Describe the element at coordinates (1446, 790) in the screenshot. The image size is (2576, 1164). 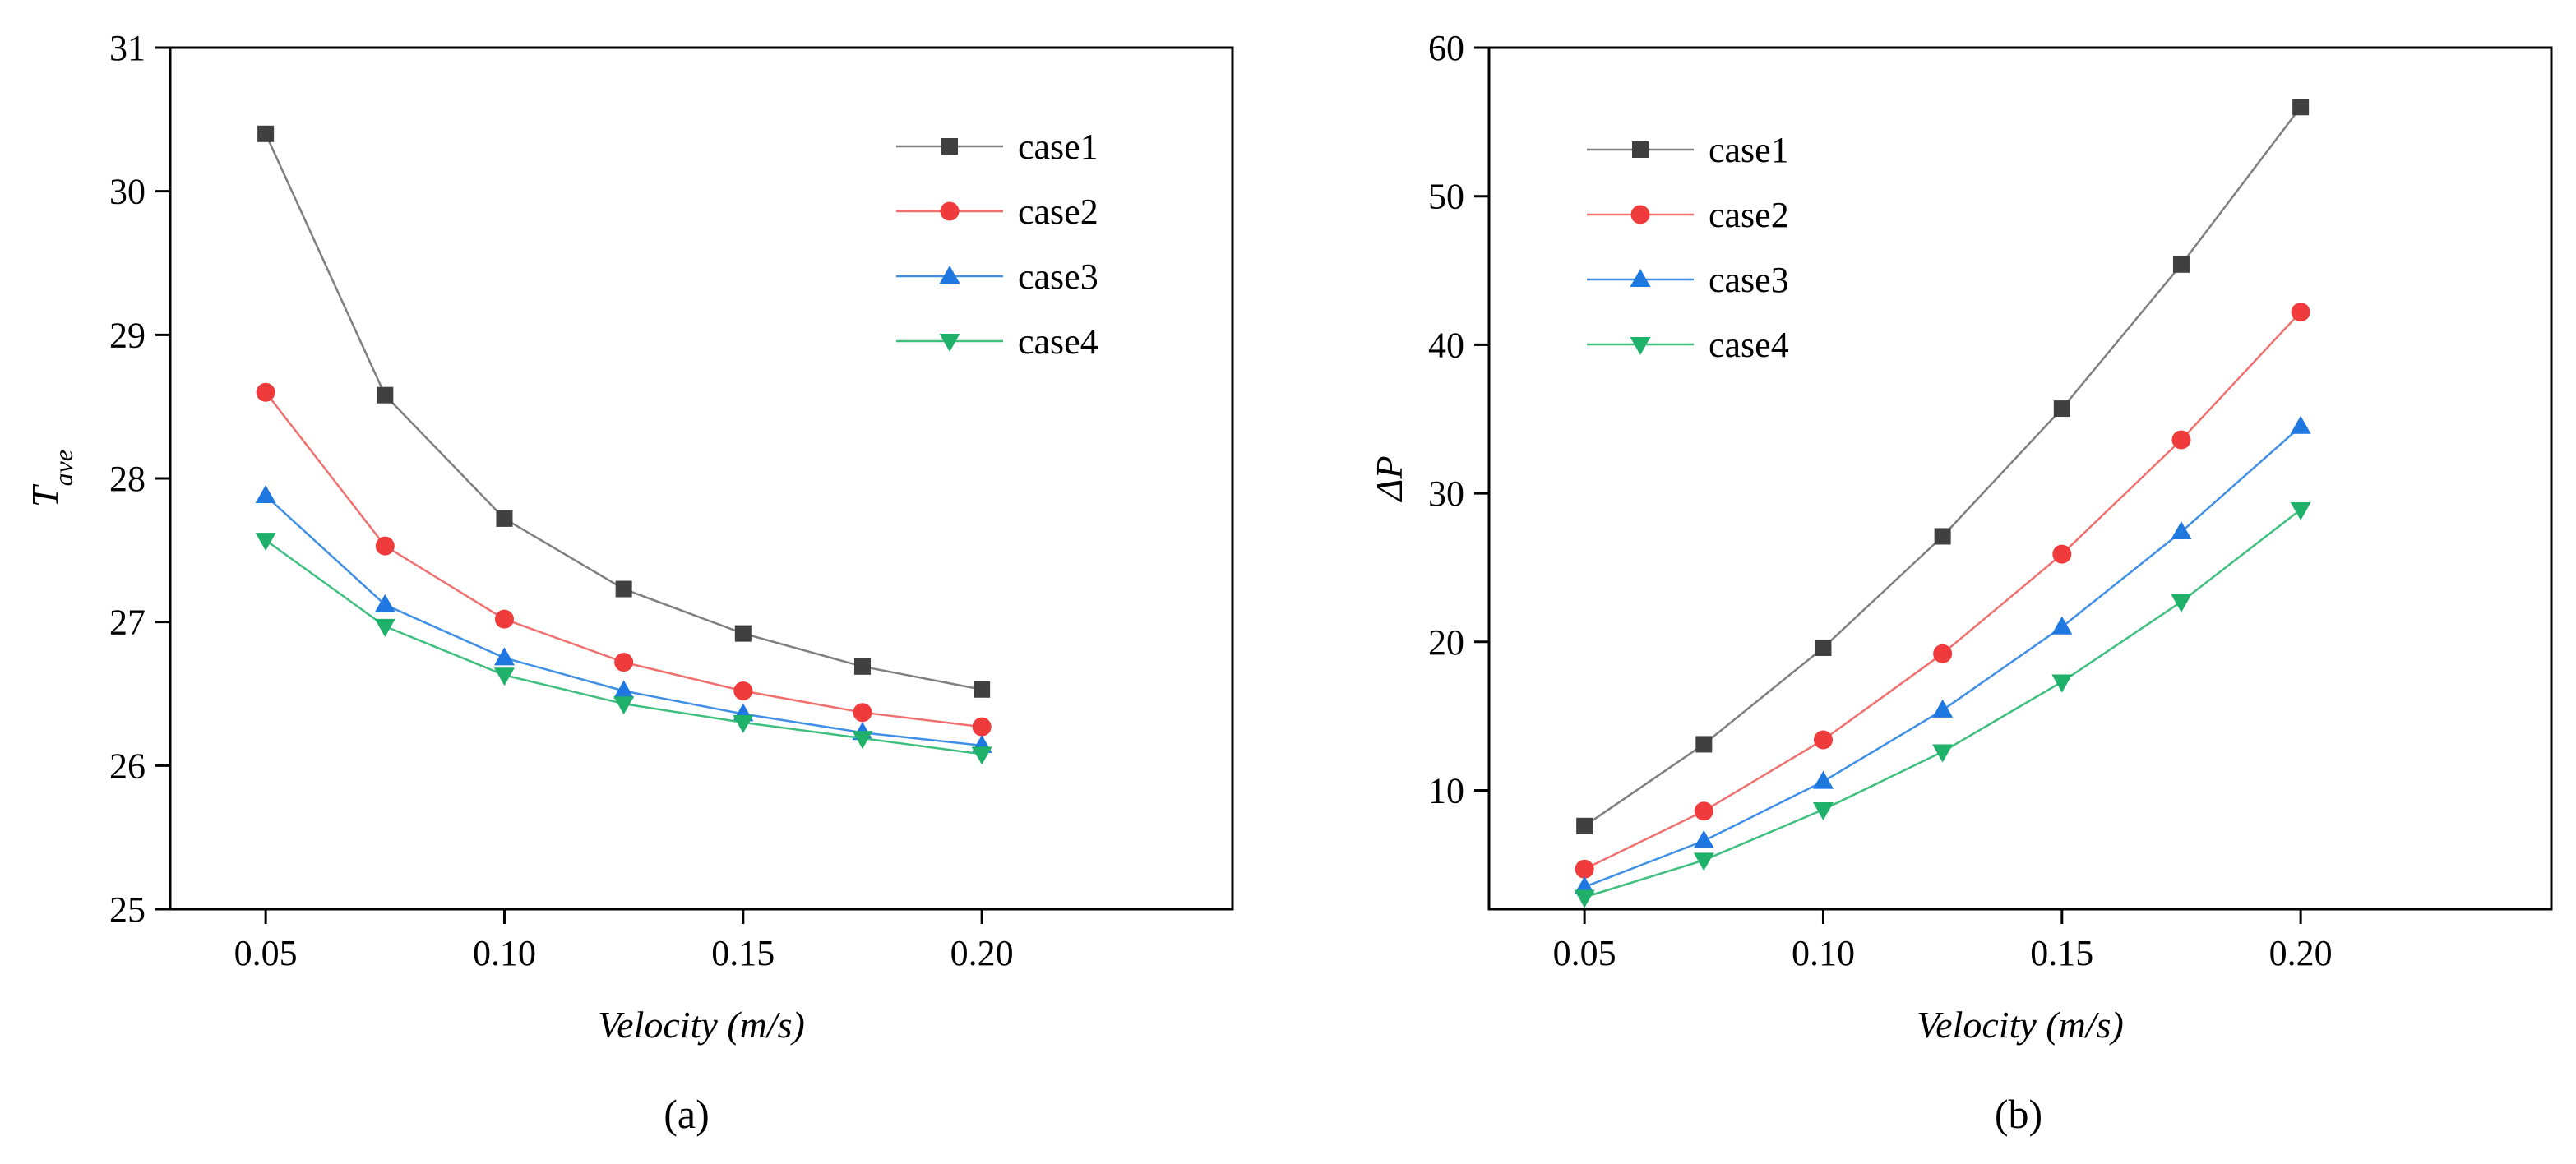
I see `y-tick-label: 10` at that location.